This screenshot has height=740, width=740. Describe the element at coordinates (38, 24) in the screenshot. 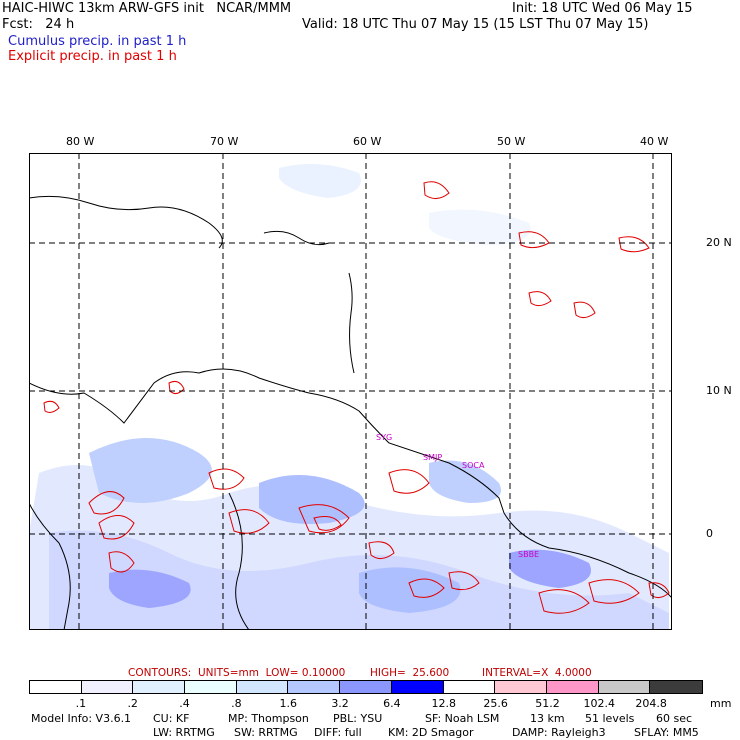

I see `forecast-hour: Fcst: 24 h` at that location.